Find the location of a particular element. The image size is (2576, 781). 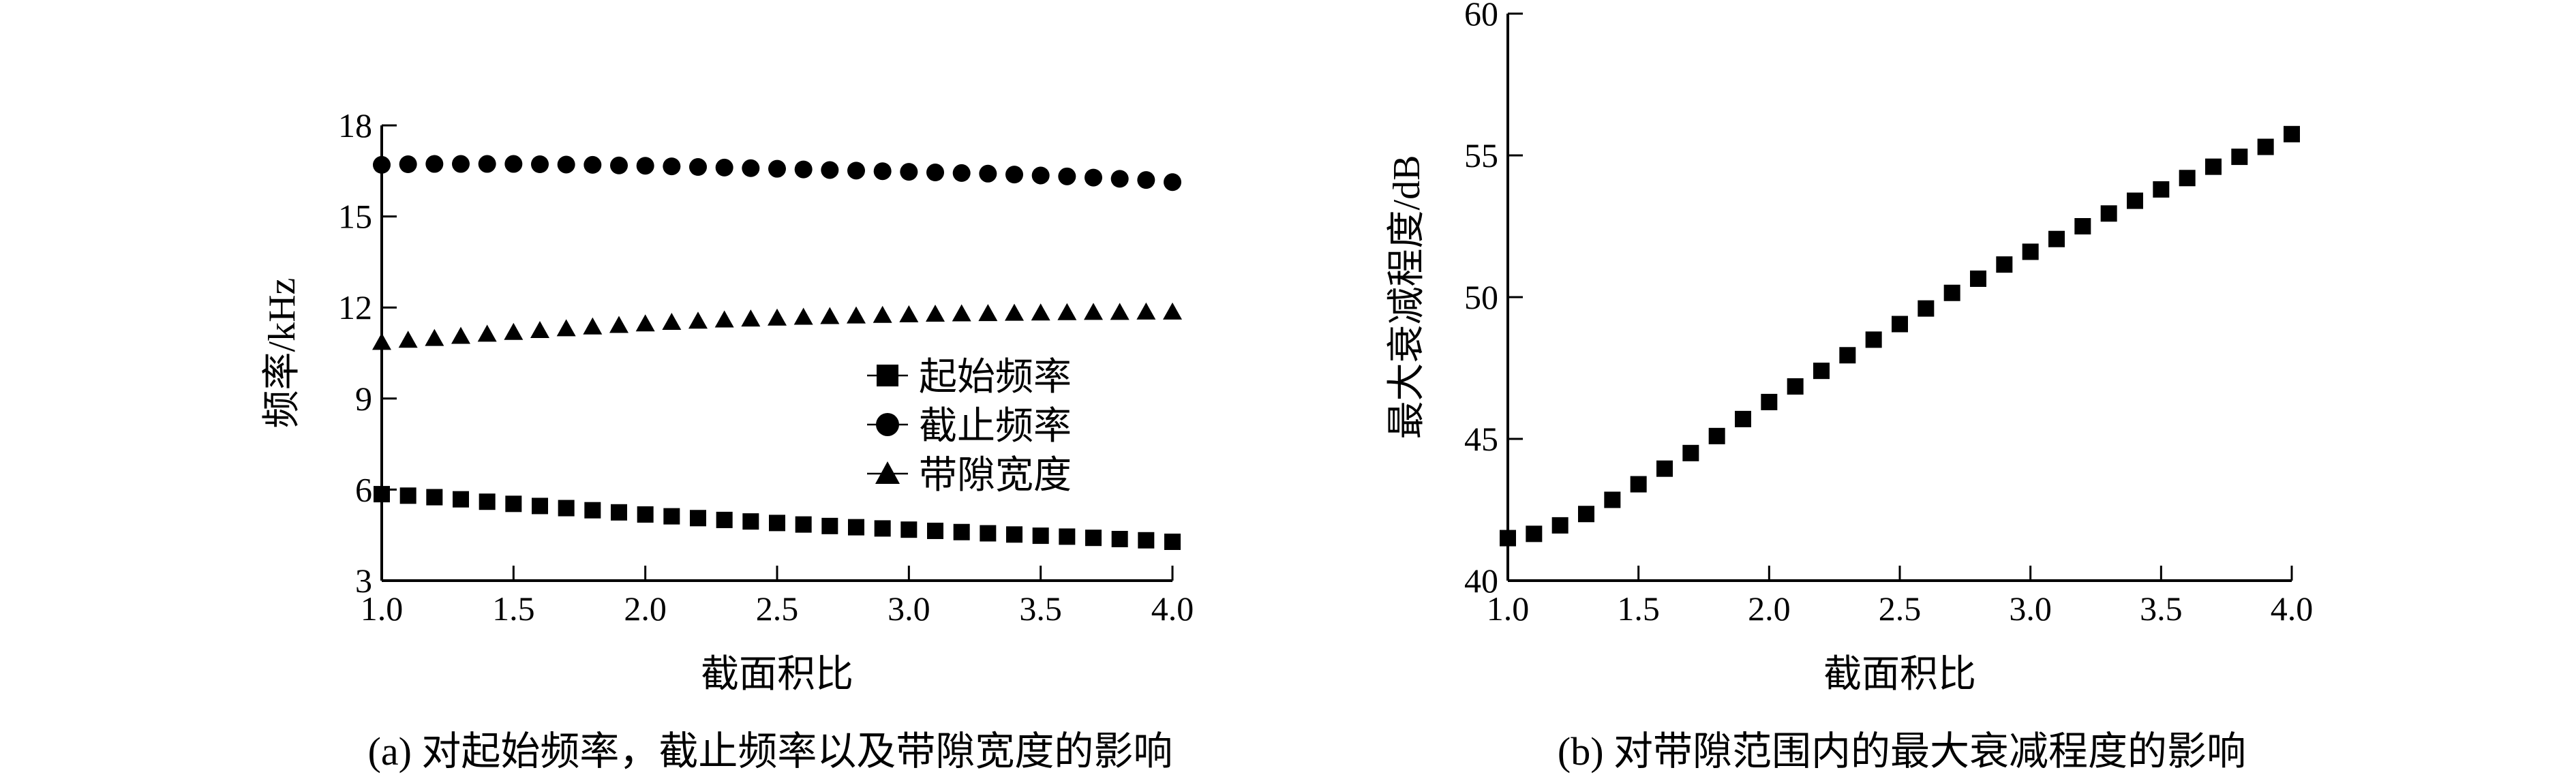

series-3-triangle-markers is located at coordinates (777, 326).